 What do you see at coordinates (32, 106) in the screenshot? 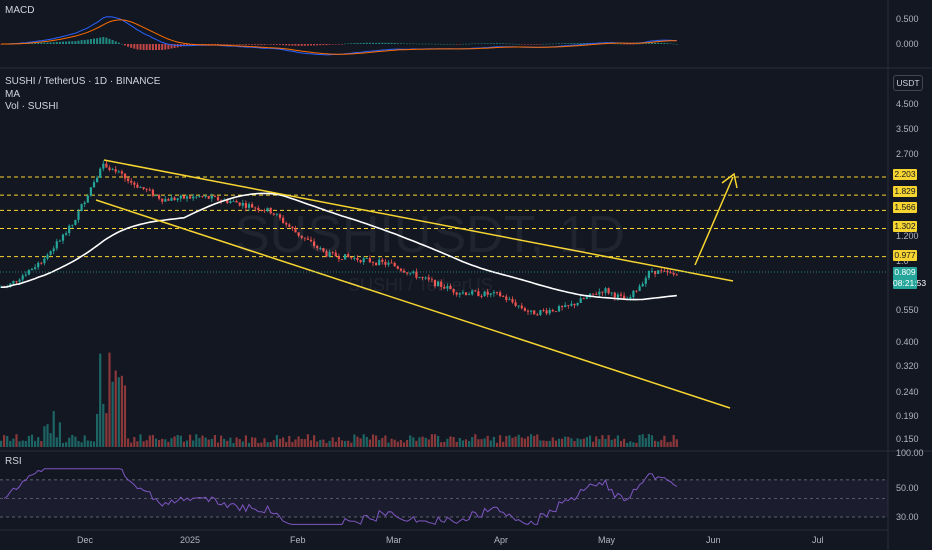
I see `volume-indicator-label: Vol · SUSHI` at bounding box center [32, 106].